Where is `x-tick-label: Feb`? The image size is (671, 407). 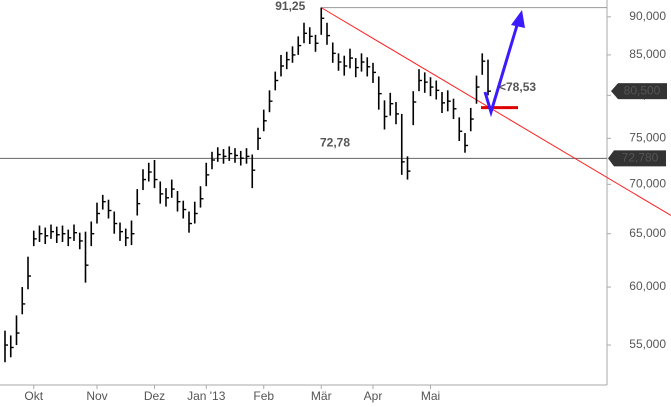
x-tick-label: Feb is located at coordinates (263, 396).